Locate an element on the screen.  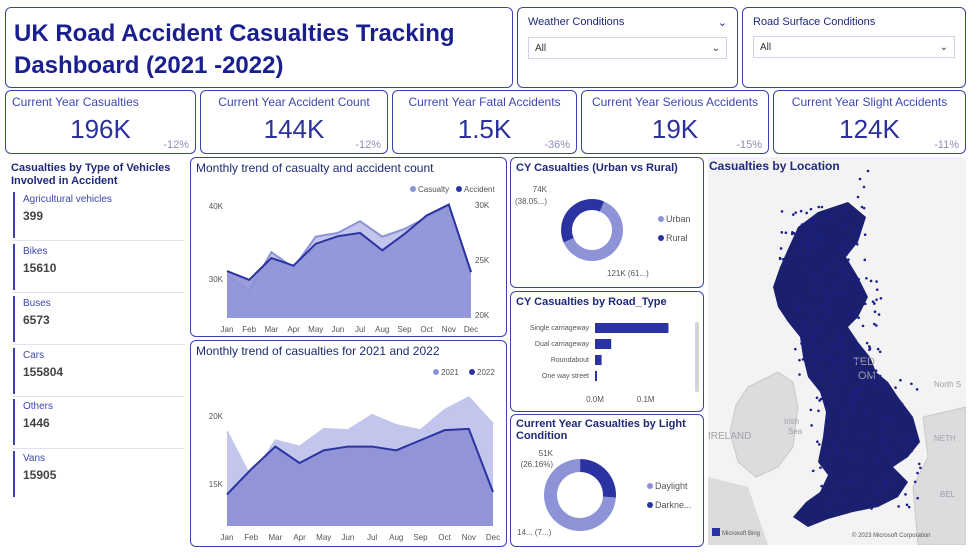
scrollbar is located at coordinates (697, 357).